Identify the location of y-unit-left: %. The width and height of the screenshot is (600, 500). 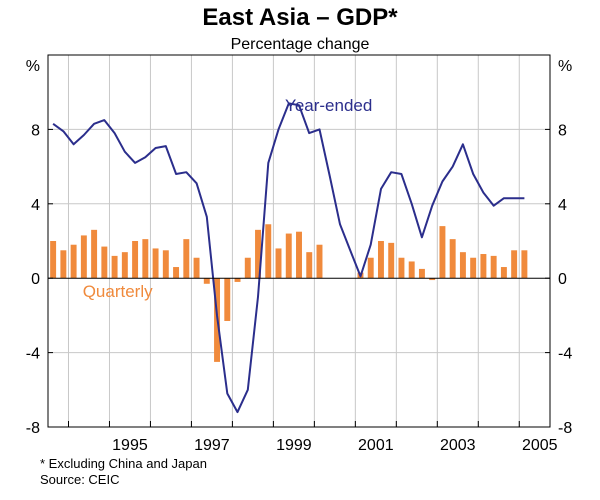
(33, 66).